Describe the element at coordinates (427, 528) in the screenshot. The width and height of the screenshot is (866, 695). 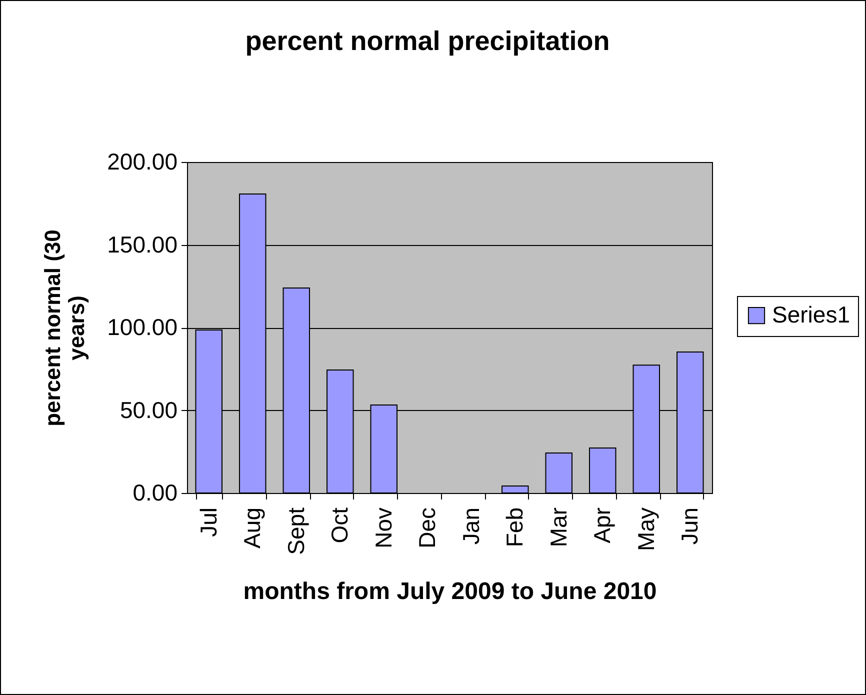
I see `x-tick-label: Dec` at that location.